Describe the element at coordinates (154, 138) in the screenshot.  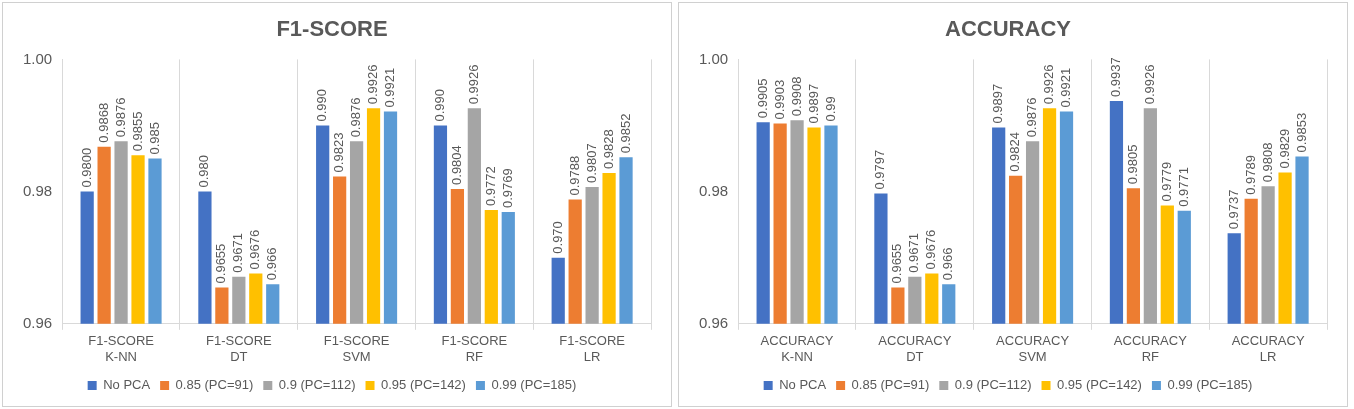
I see `data-label: 0.985` at that location.